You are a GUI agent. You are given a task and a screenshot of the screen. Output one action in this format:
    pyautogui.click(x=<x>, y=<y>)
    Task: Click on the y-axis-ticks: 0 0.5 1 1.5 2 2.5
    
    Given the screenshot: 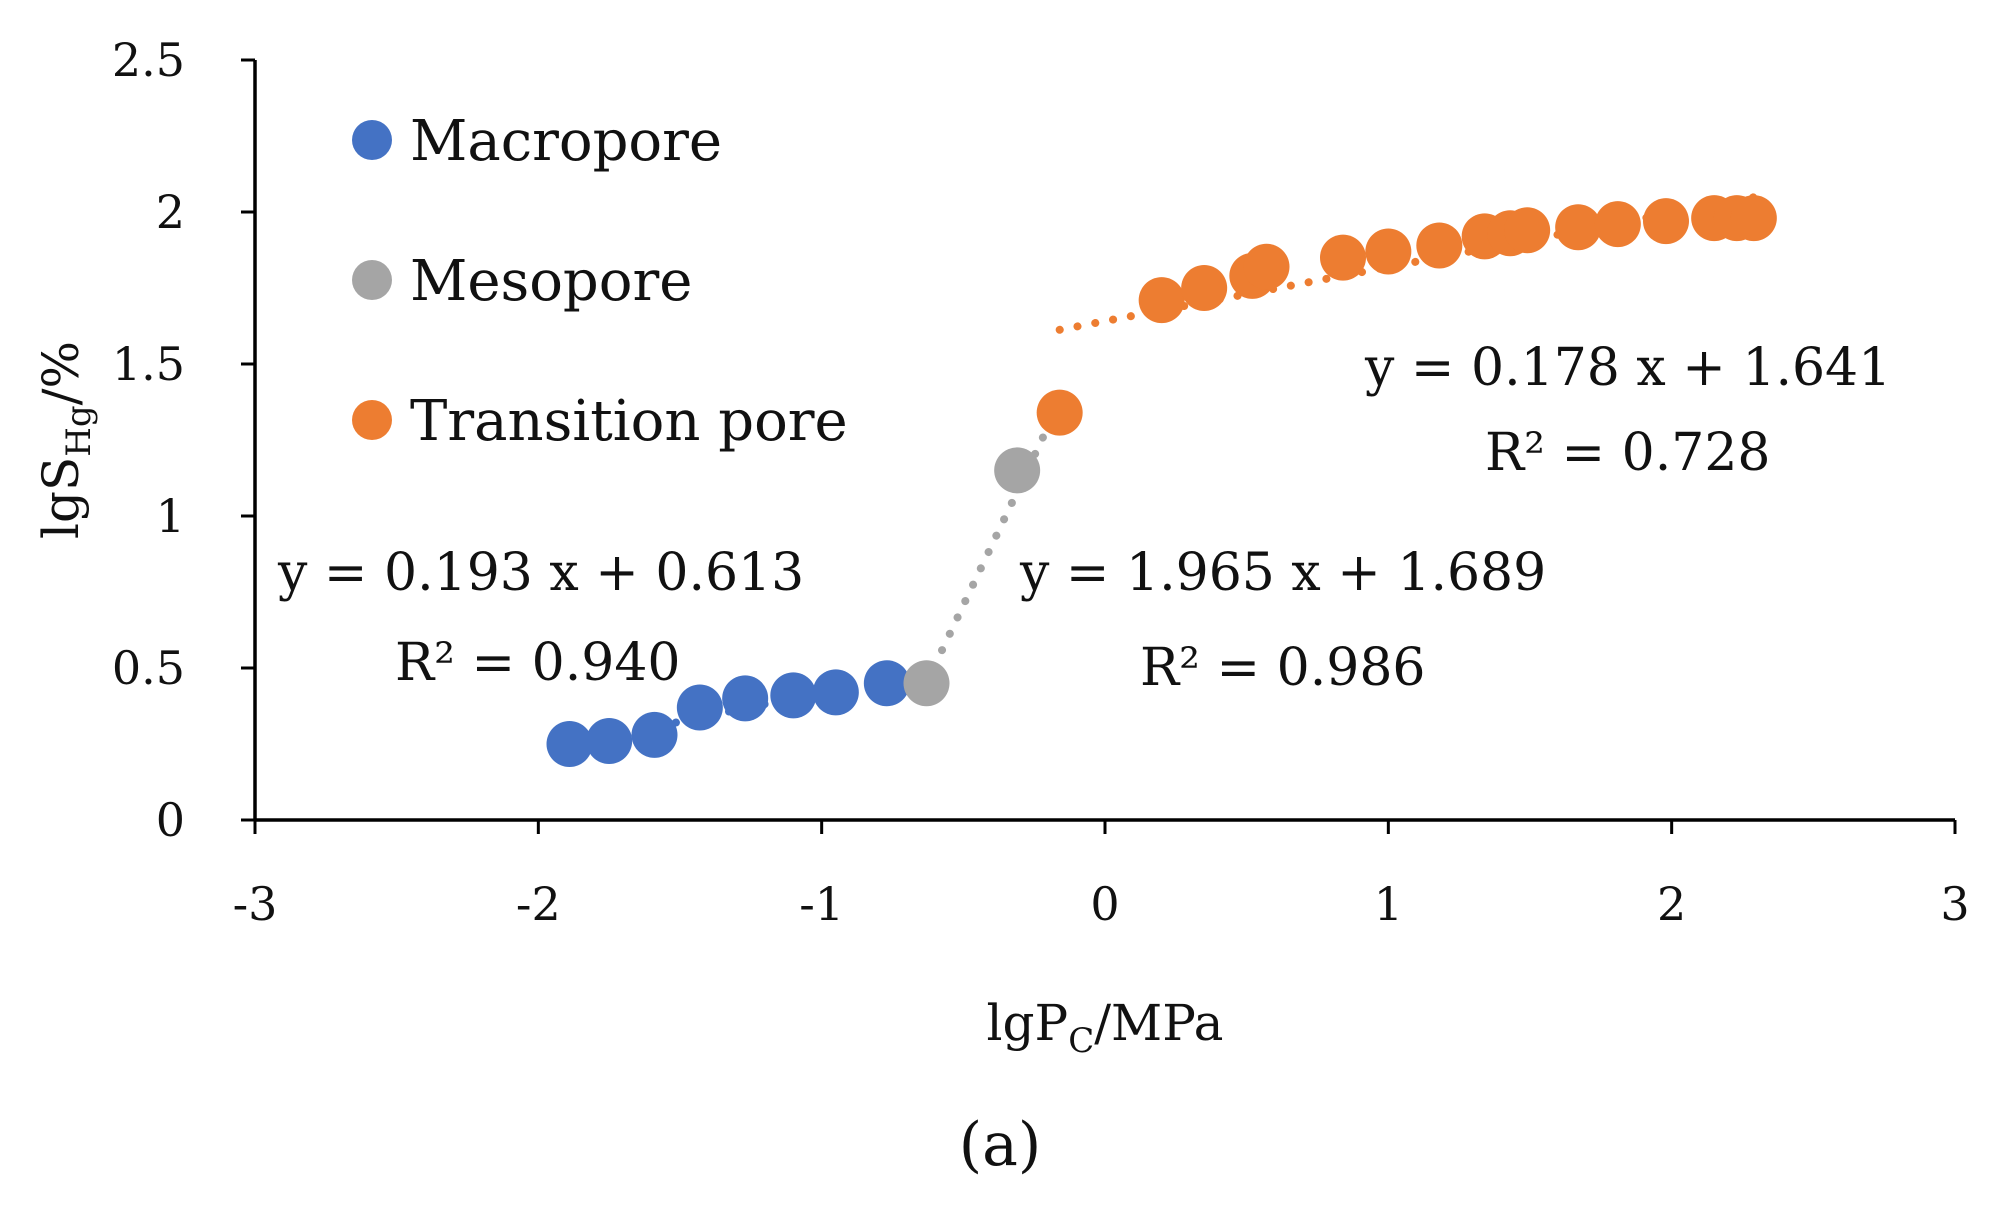 What is the action you would take?
    pyautogui.click(x=183, y=440)
    